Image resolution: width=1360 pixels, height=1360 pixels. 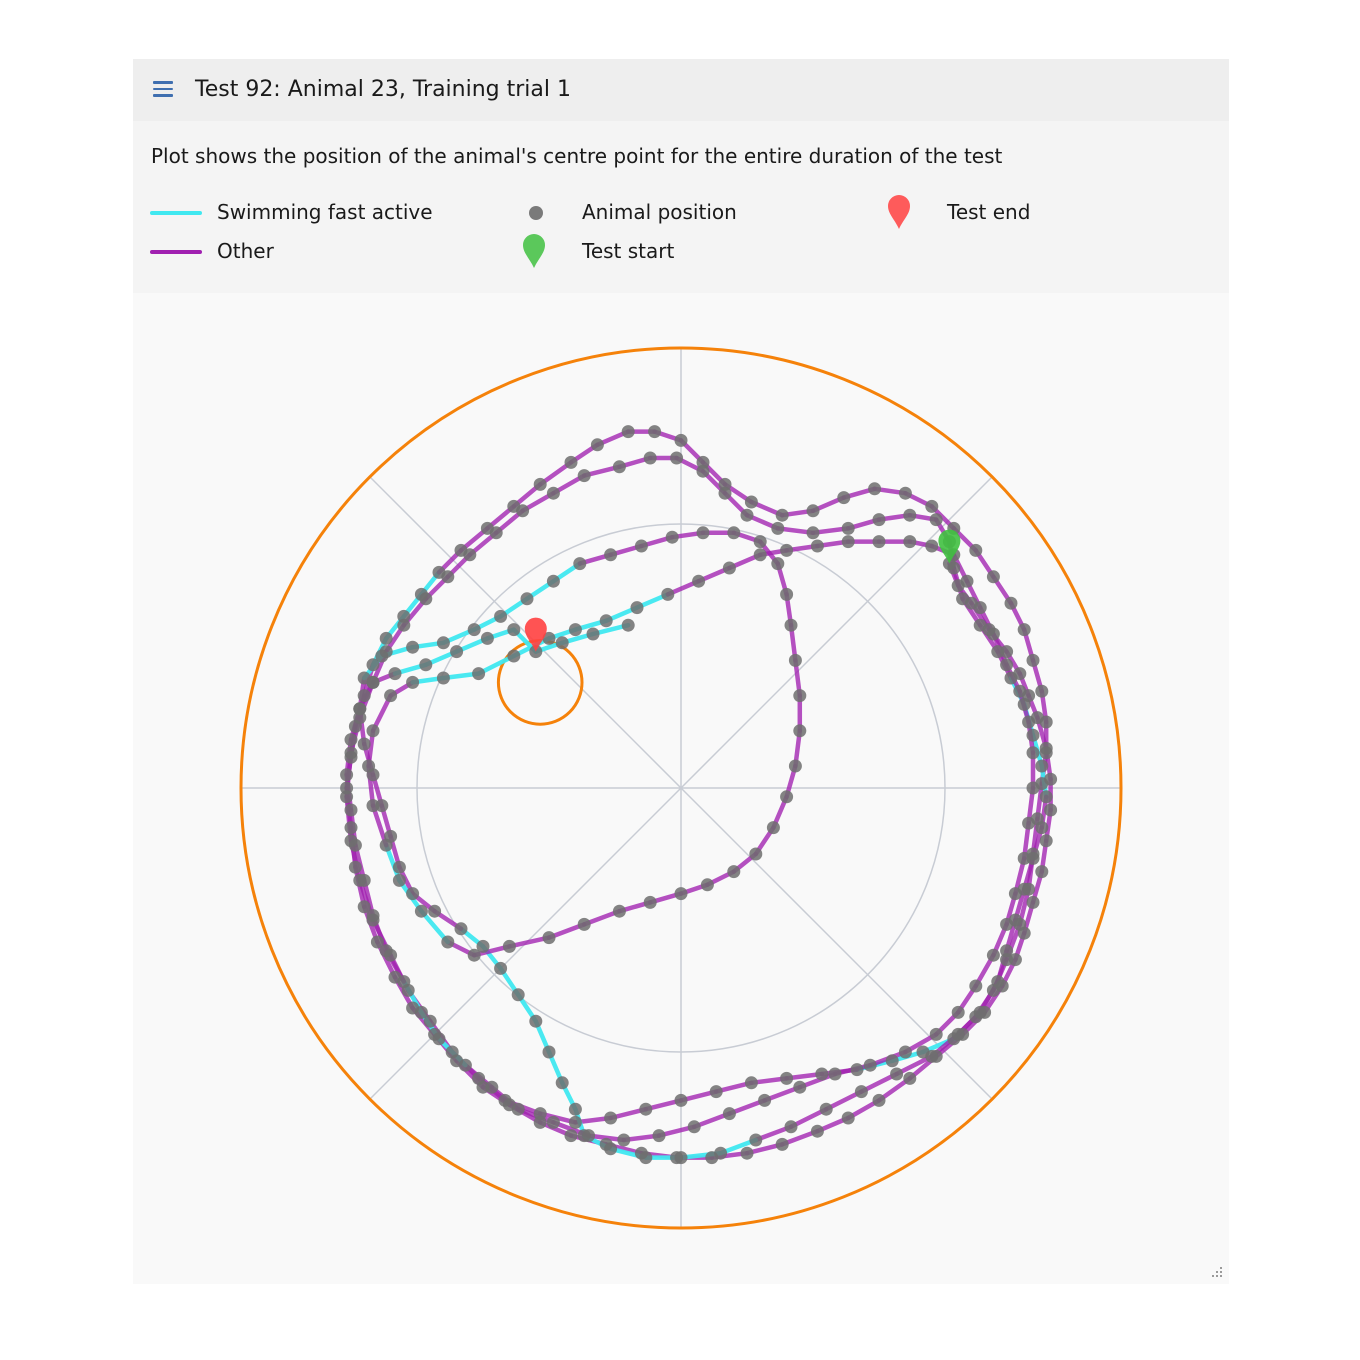 What do you see at coordinates (899, 212) in the screenshot?
I see `test-end-pin-icon` at bounding box center [899, 212].